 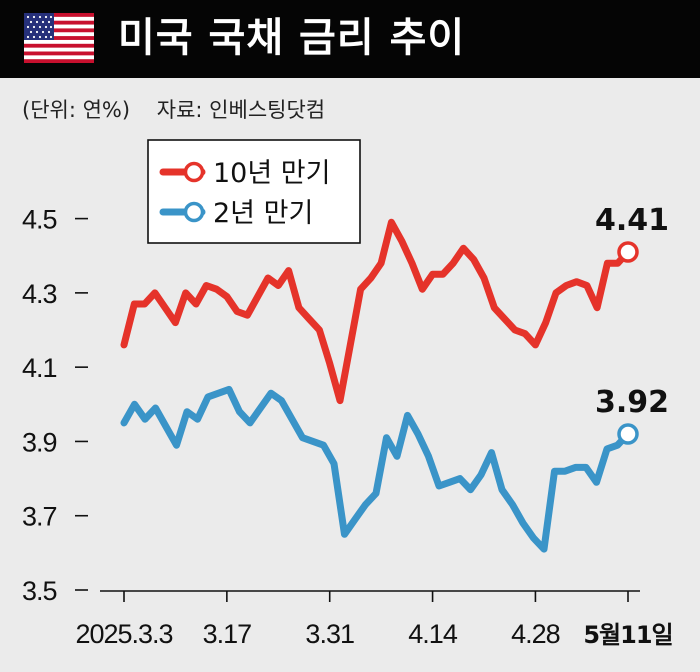 I want to click on x-axis: 2025.3.3 3.17 3.31 4.14 4.28 5월11일, so click(x=374, y=619).